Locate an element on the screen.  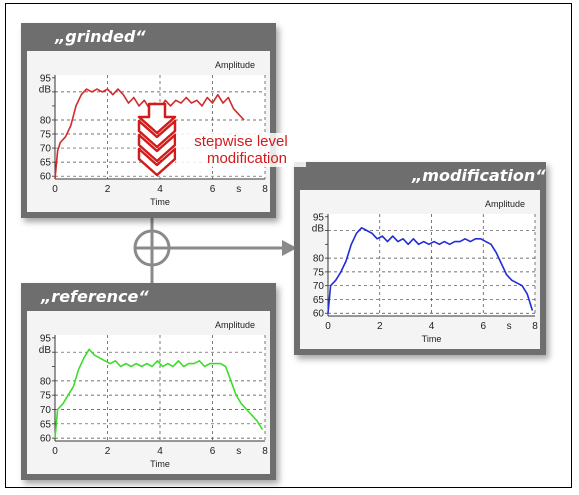
panel-grinded-title: „grinded“ is located at coordinates (100, 36).